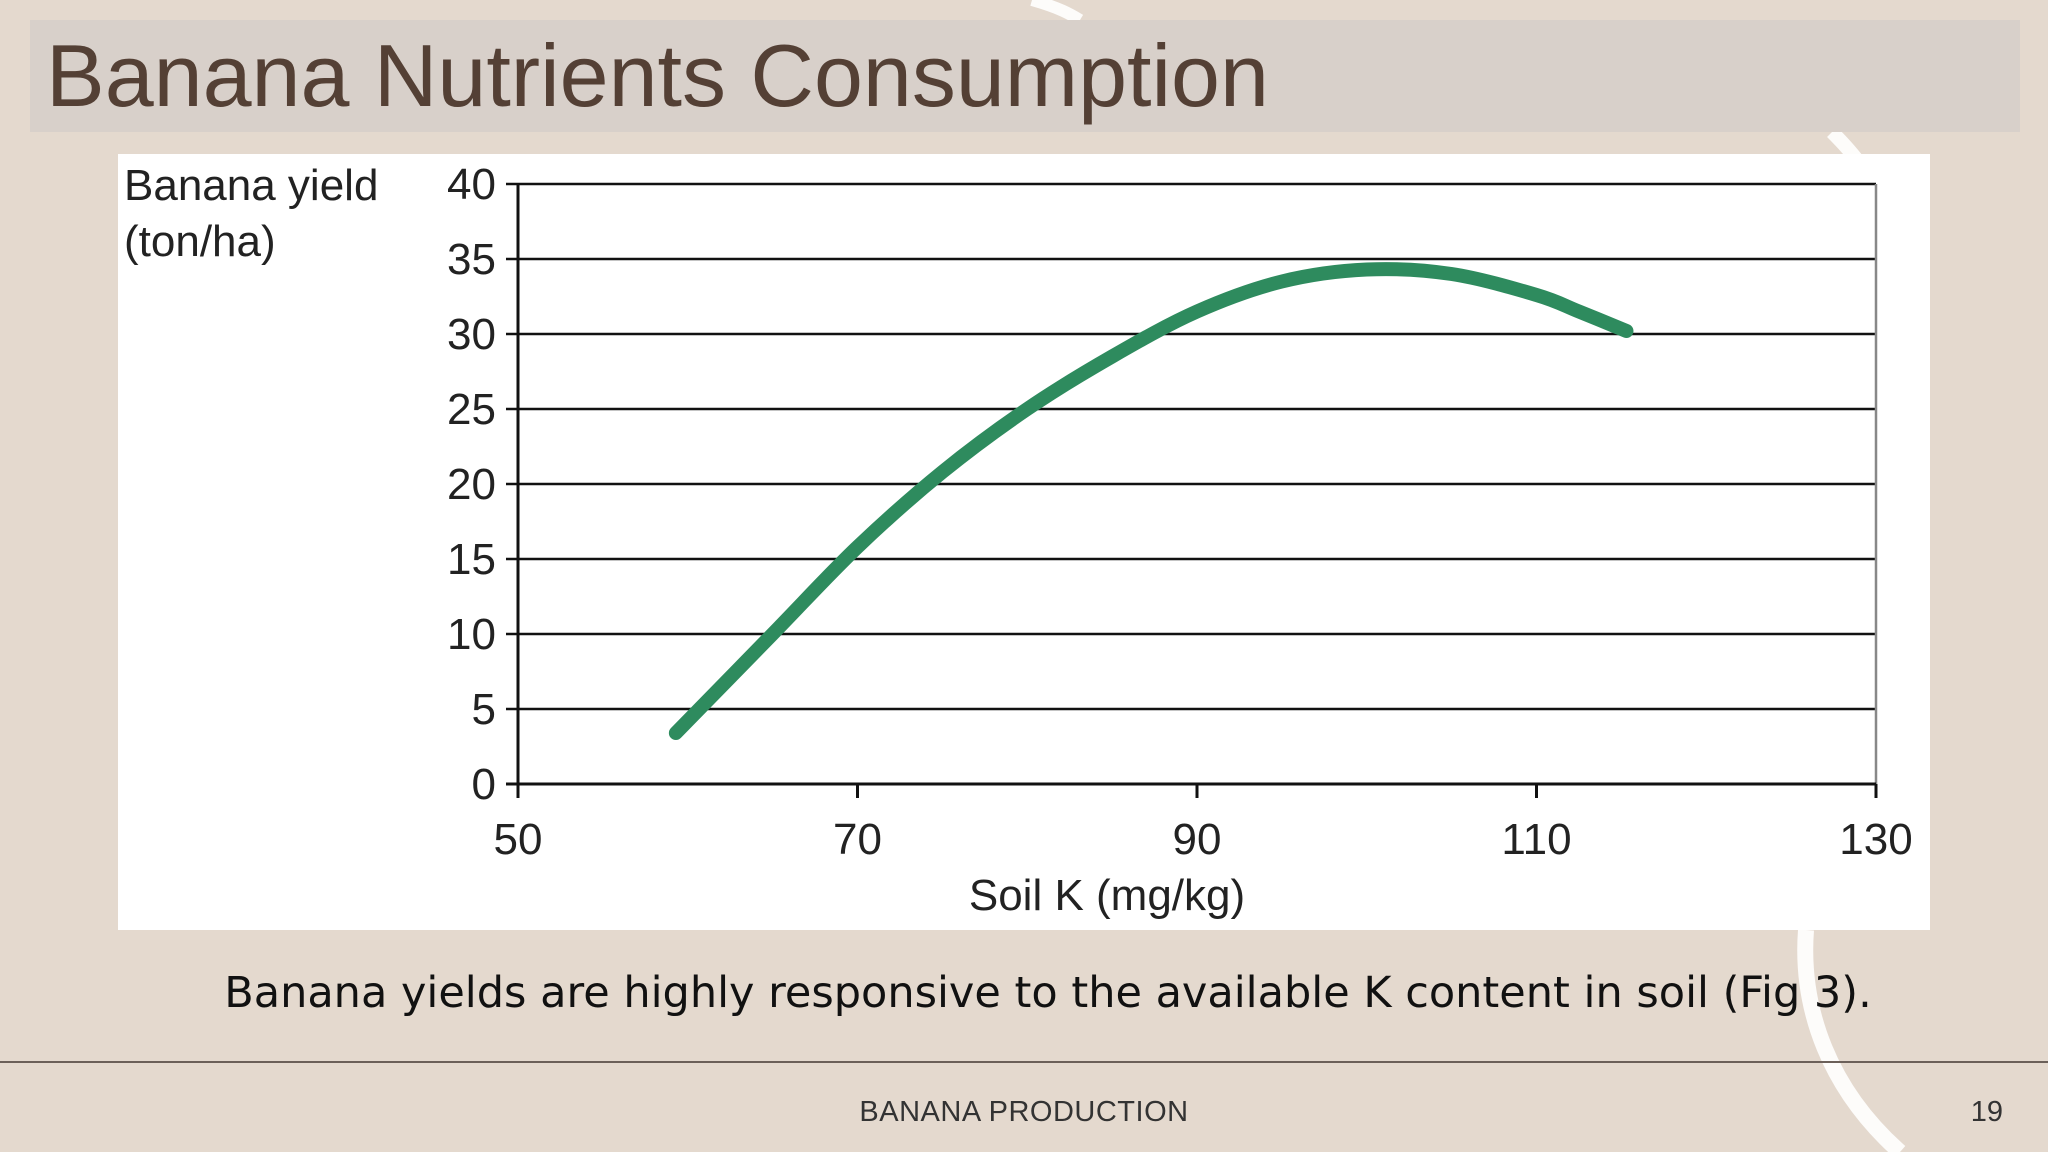 This screenshot has width=2048, height=1152. I want to click on y-axis-label-line2: (ton/ha), so click(200, 241).